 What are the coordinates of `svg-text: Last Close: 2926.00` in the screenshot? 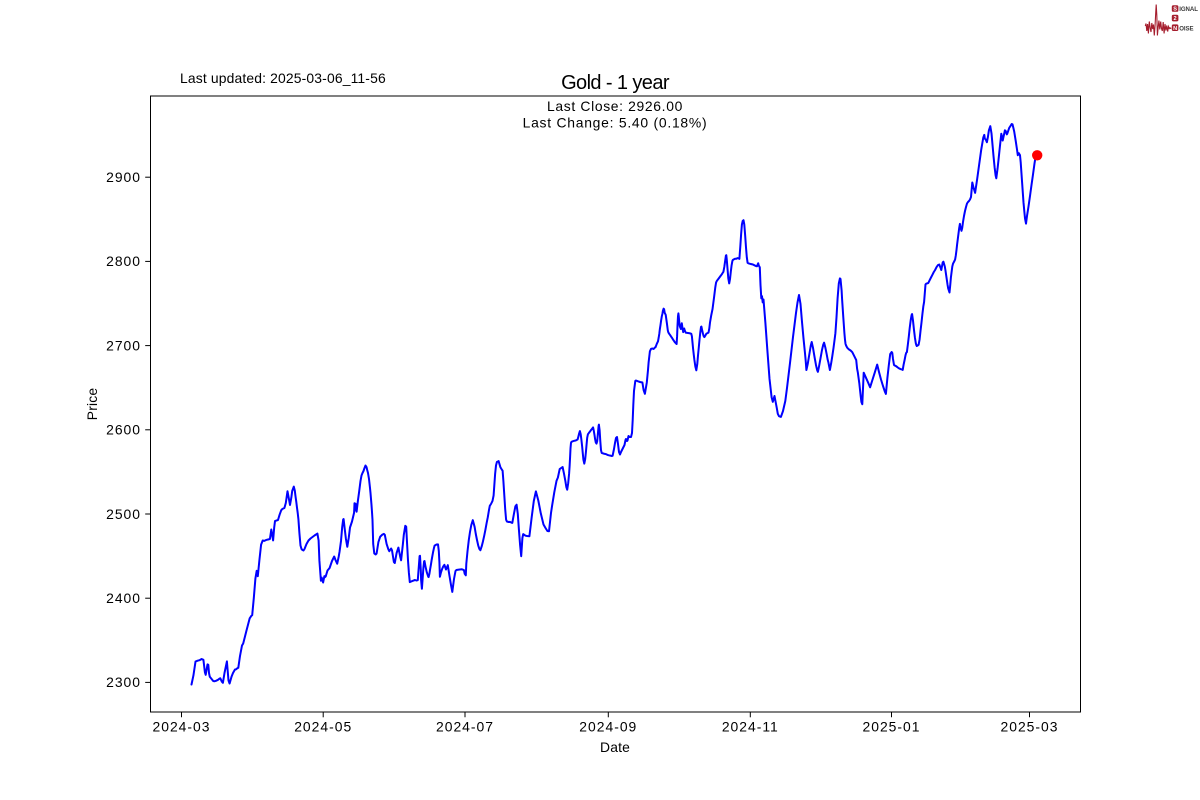 It's located at (615, 106).